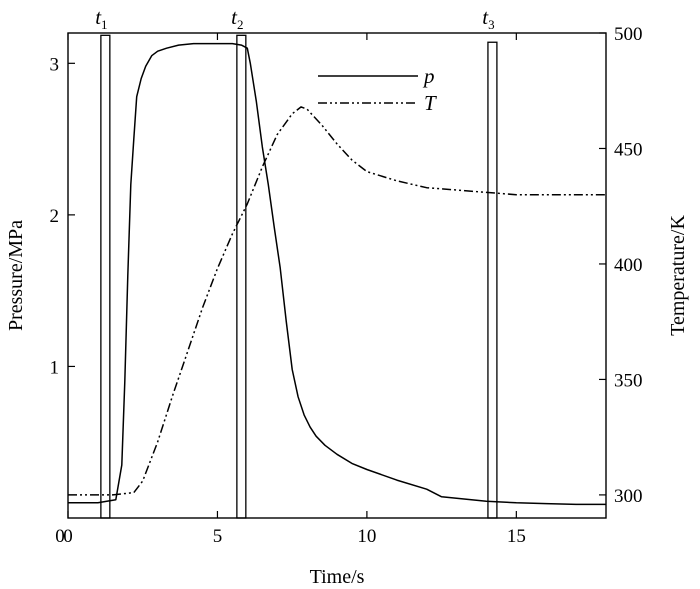  I want to click on y-left-tick-label: 2, so click(55, 216).